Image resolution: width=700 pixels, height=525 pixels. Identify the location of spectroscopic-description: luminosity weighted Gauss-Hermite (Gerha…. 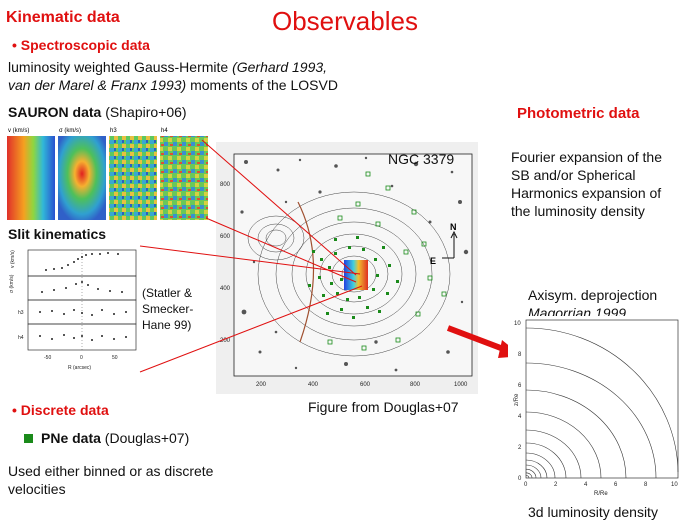
(198, 76).